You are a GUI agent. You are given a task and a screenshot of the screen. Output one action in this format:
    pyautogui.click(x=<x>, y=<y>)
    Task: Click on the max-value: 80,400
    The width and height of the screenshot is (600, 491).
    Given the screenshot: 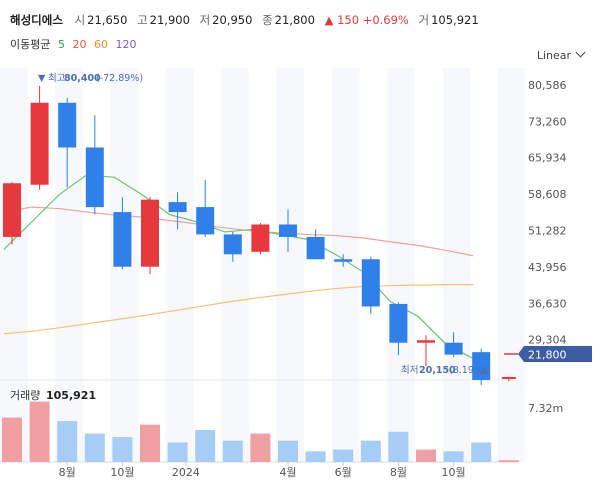 What is the action you would take?
    pyautogui.click(x=82, y=78)
    